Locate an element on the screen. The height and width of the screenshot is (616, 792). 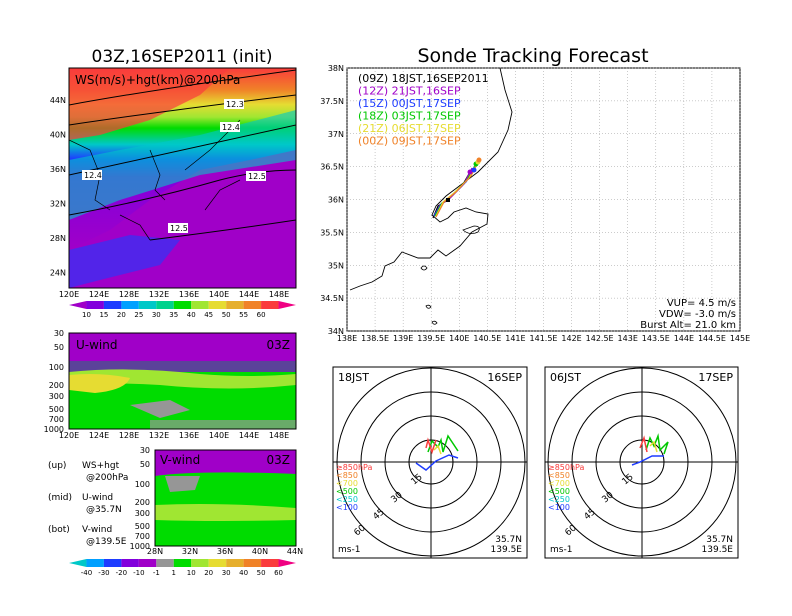
svg-text: @35.7N is located at coordinates (104, 510).